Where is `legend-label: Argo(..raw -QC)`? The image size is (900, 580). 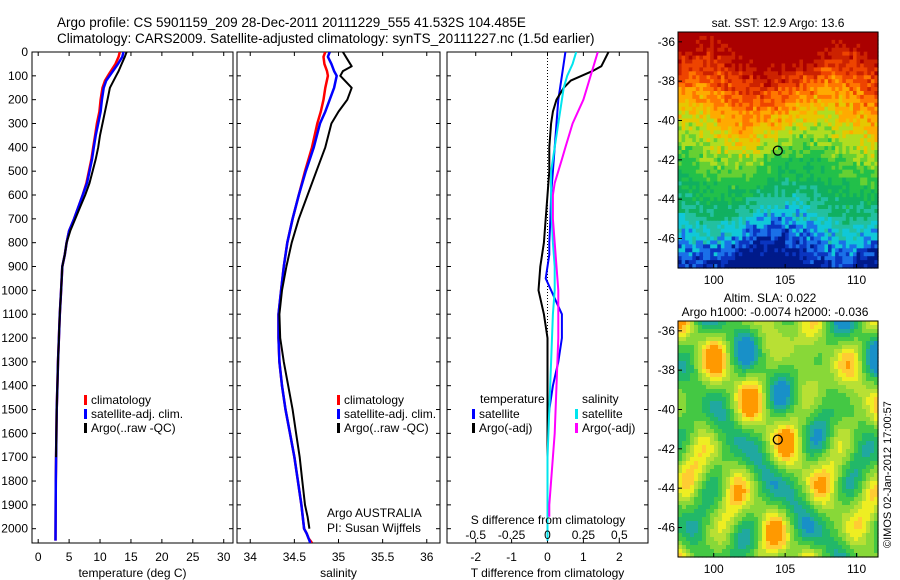 legend-label: Argo(..raw -QC) is located at coordinates (386, 428).